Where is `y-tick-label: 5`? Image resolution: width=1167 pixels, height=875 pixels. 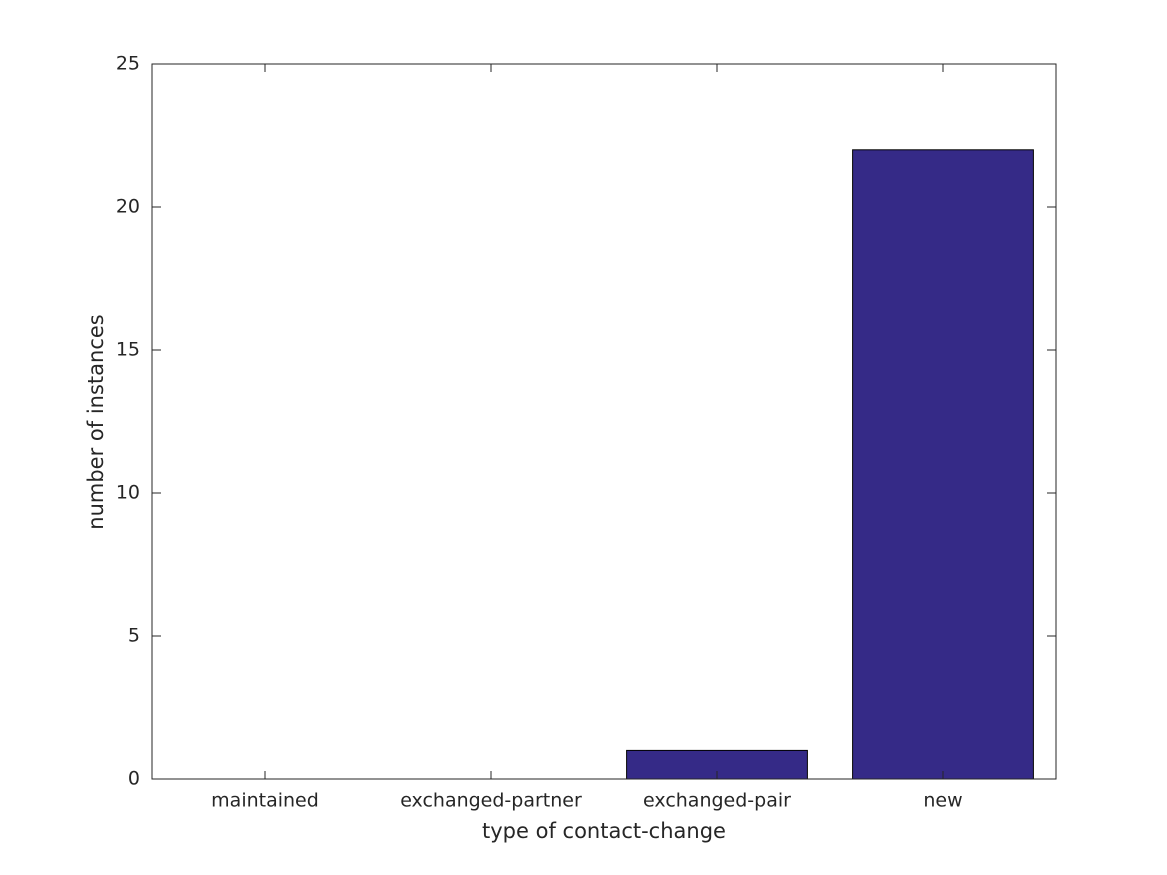
y-tick-label: 5 is located at coordinates (134, 636).